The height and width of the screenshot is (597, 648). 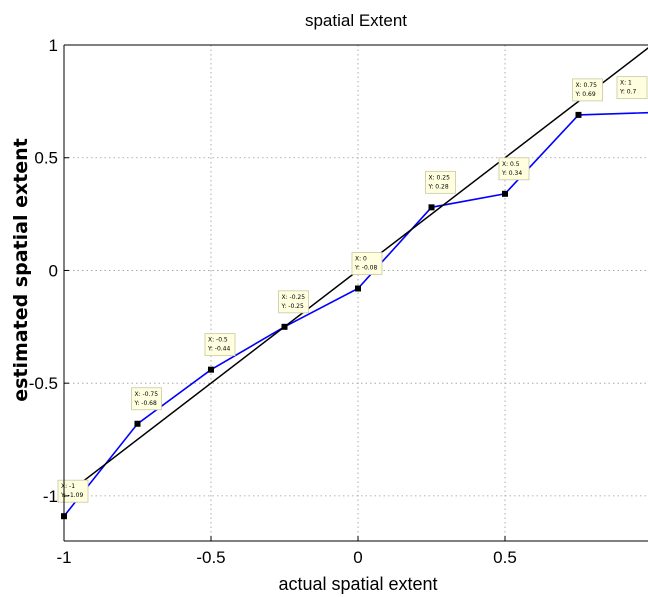 I want to click on datatip-y-label: Y: -0.08, so click(x=366, y=267).